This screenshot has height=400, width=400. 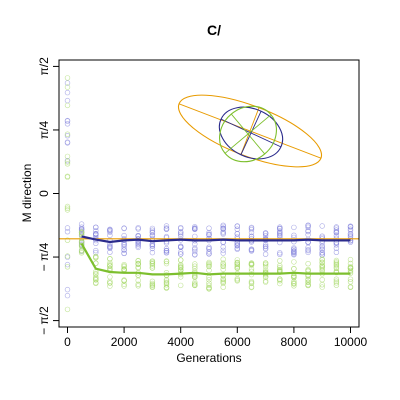 What do you see at coordinates (48, 196) in the screenshot?
I see `y-axis: π/2 π/4 0 − π/4 − π/2` at bounding box center [48, 196].